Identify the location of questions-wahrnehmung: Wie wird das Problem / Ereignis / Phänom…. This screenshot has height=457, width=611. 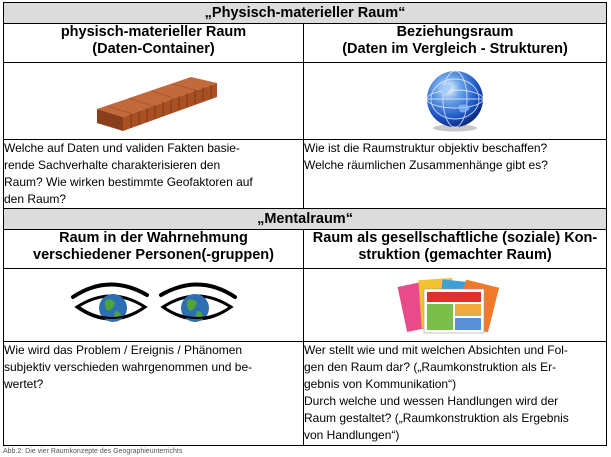
(153, 393).